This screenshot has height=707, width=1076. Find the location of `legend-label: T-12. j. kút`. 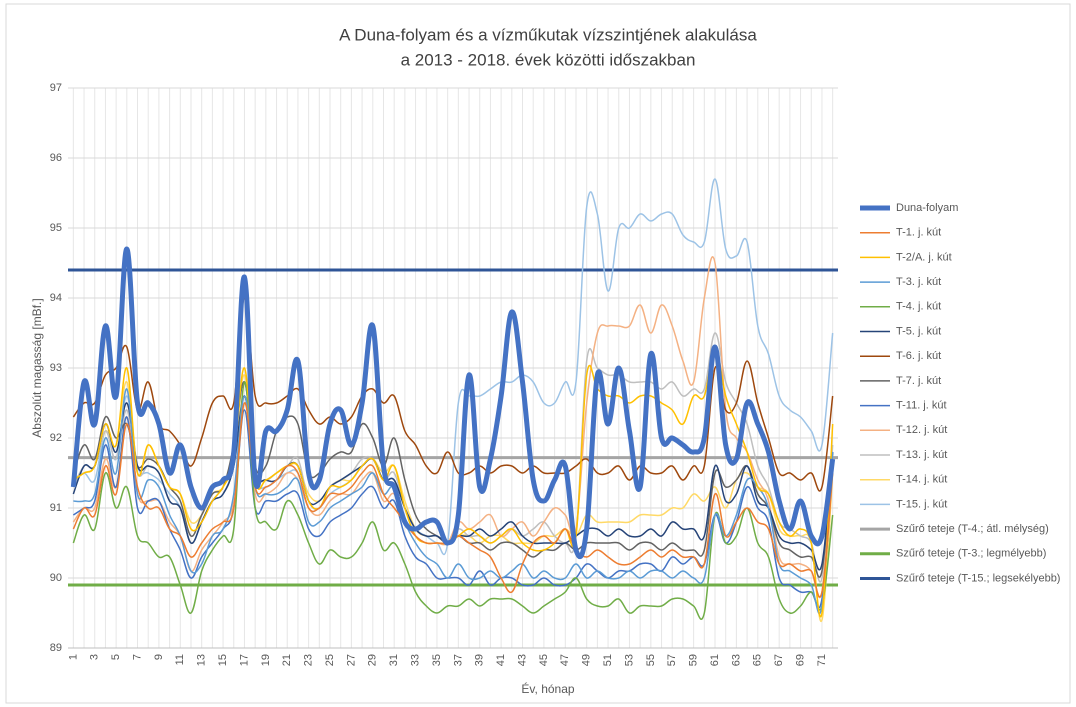

legend-label: T-12. j. kút is located at coordinates (921, 430).